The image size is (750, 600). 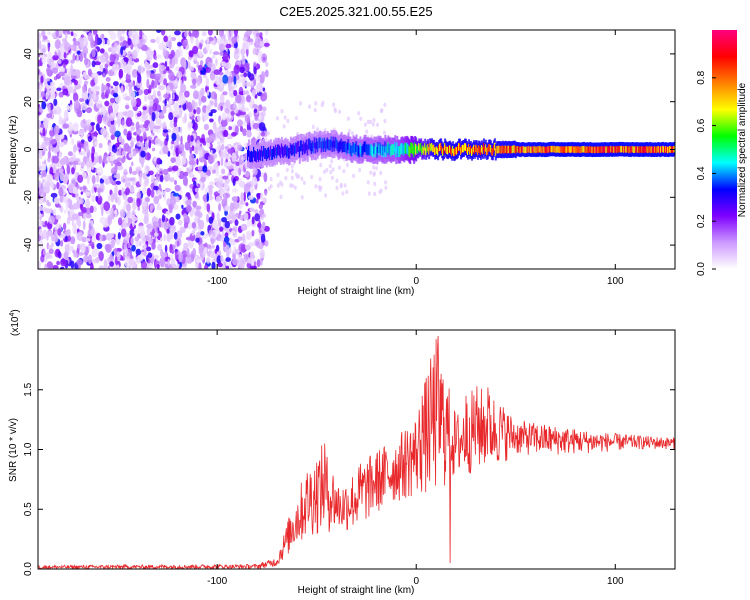 What do you see at coordinates (28, 244) in the screenshot?
I see `y-tick-label: -40` at bounding box center [28, 244].